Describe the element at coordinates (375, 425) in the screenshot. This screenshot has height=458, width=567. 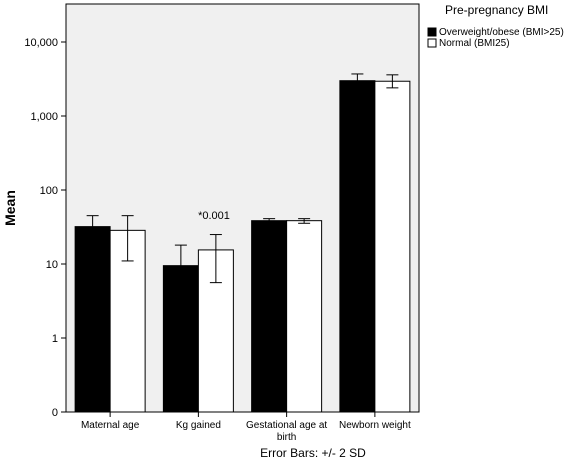
I see `x-category-label: Newborn weight` at that location.